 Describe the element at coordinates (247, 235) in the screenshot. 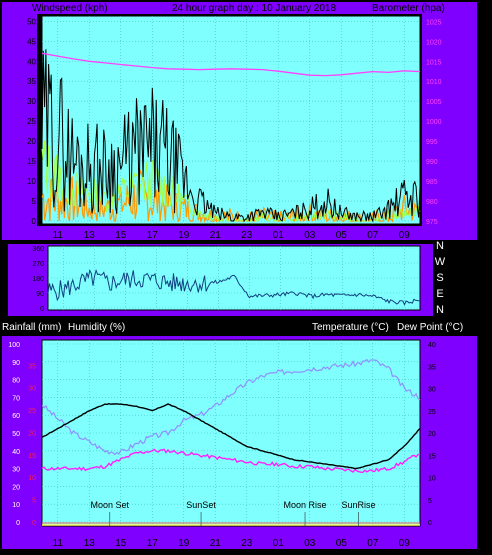

I see `wind-x-tick: 23` at that location.